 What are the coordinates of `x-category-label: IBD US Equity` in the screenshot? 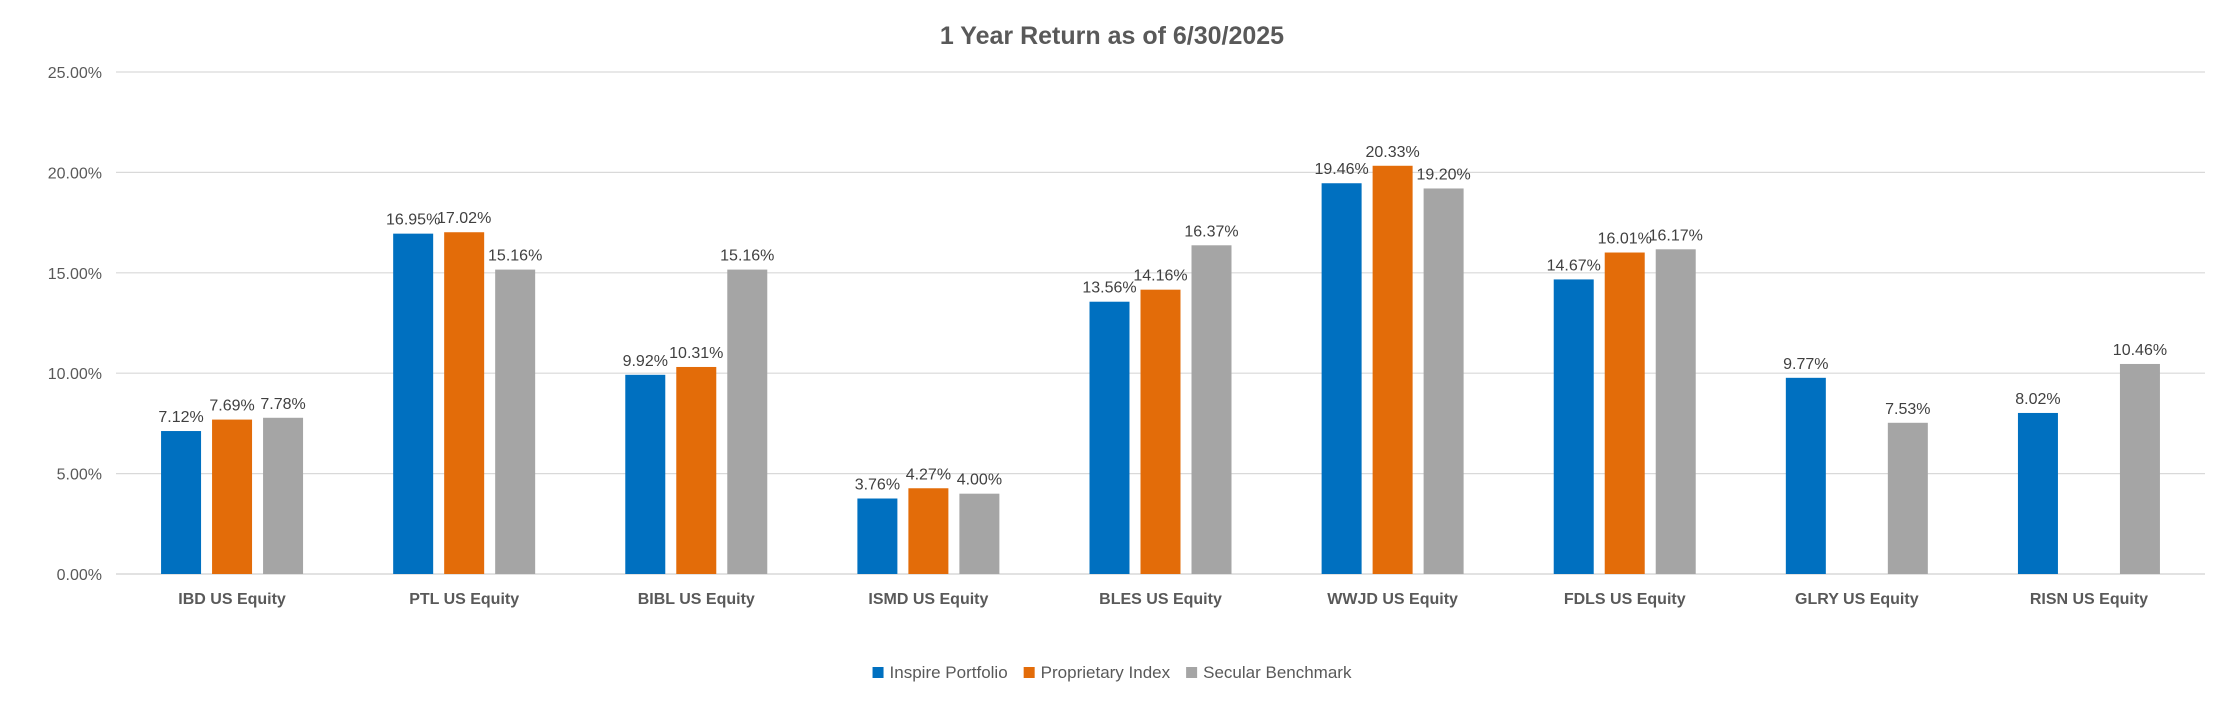 It's located at (232, 599).